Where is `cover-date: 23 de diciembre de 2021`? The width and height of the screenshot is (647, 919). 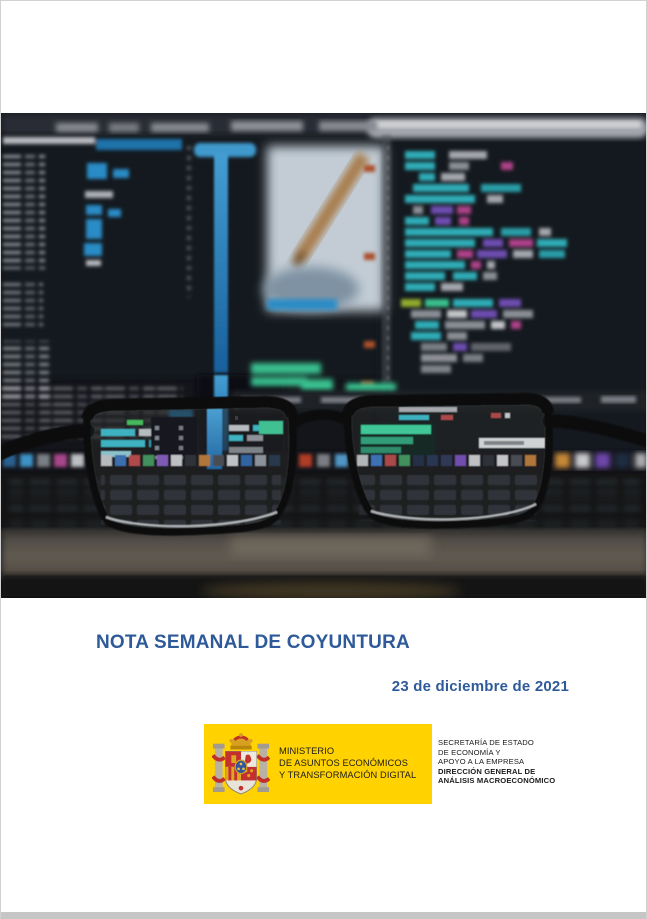
cover-date: 23 de diciembre de 2021 is located at coordinates (480, 686).